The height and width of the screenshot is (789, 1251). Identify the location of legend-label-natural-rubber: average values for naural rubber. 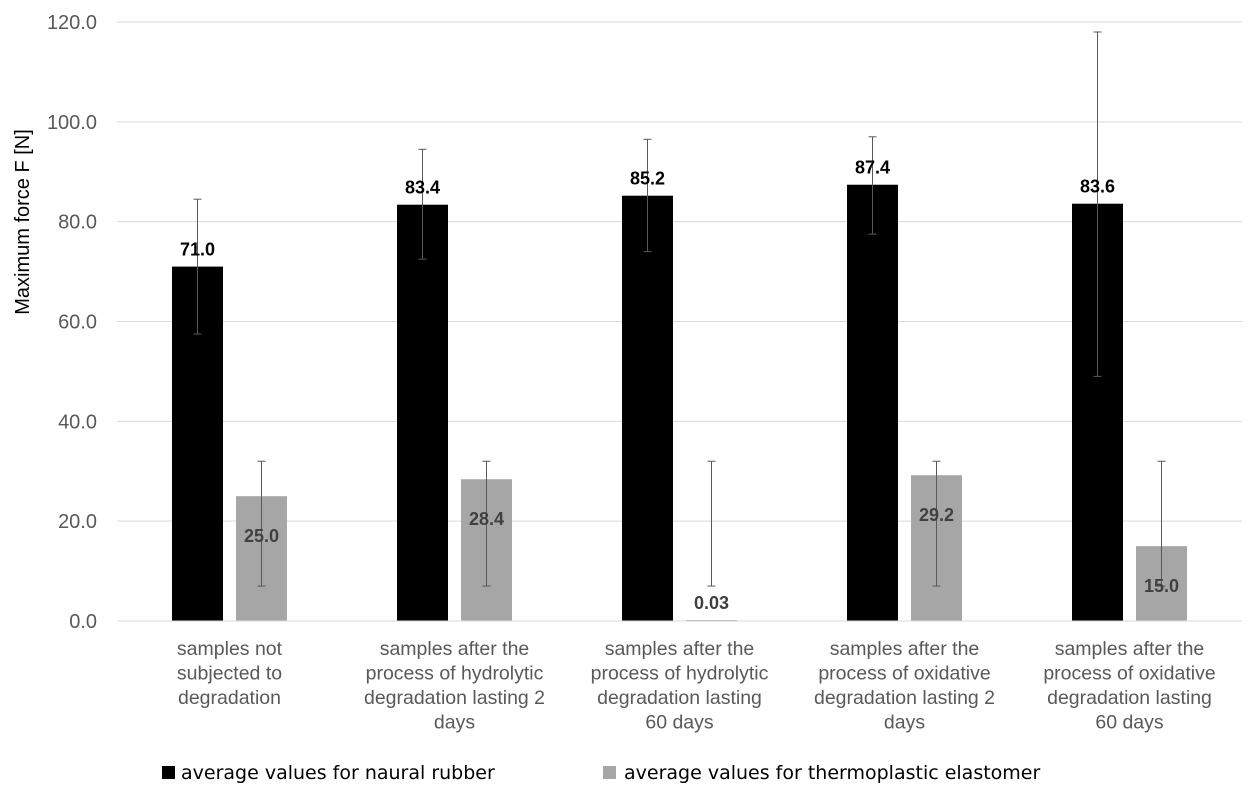
(338, 773).